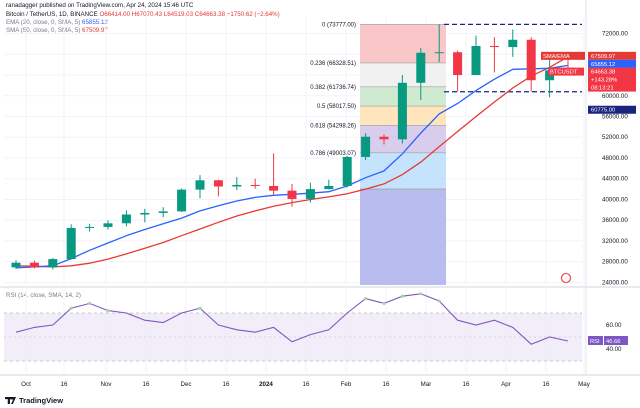  What do you see at coordinates (333, 88) in the screenshot?
I see `fib-level-label: 0.382 (61736.74)` at bounding box center [333, 88].